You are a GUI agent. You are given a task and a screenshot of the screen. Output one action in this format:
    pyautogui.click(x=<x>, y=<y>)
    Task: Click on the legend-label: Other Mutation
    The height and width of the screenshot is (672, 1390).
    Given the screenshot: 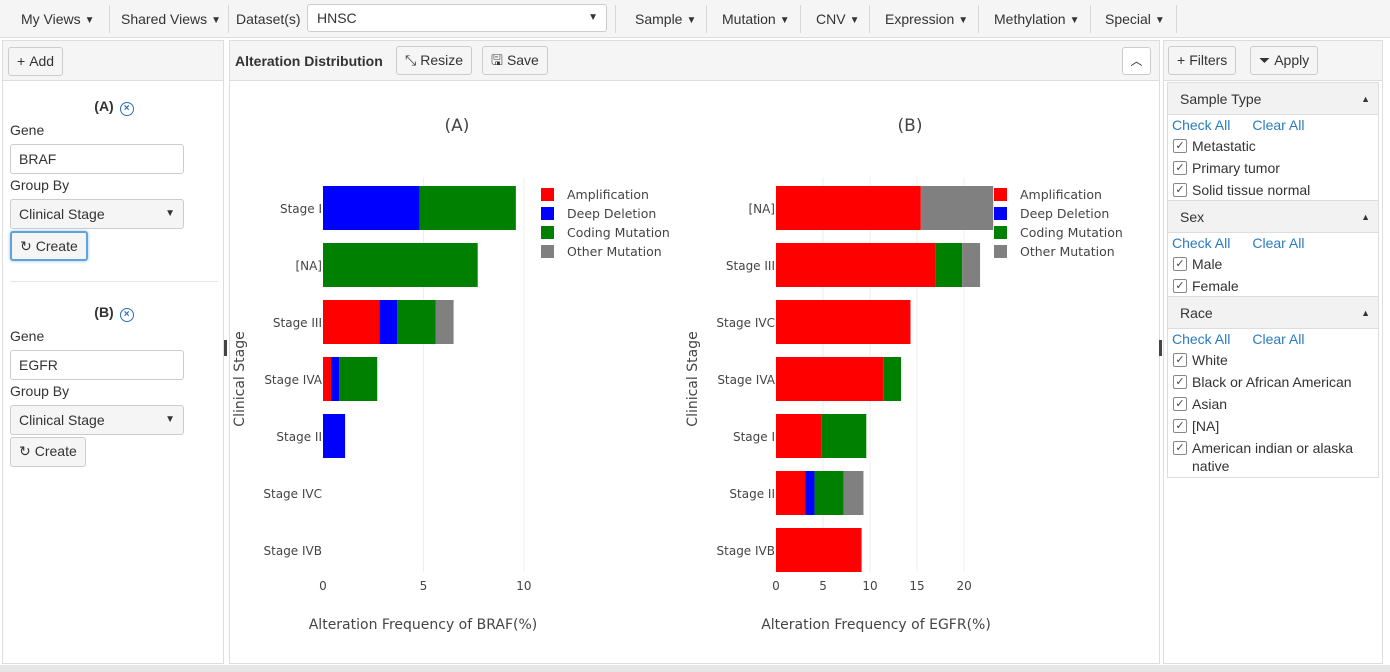 What is the action you would take?
    pyautogui.click(x=1067, y=251)
    